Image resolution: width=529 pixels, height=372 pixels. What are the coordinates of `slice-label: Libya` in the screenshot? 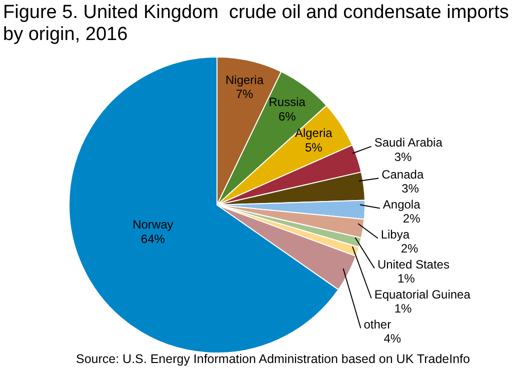 It's located at (395, 234).